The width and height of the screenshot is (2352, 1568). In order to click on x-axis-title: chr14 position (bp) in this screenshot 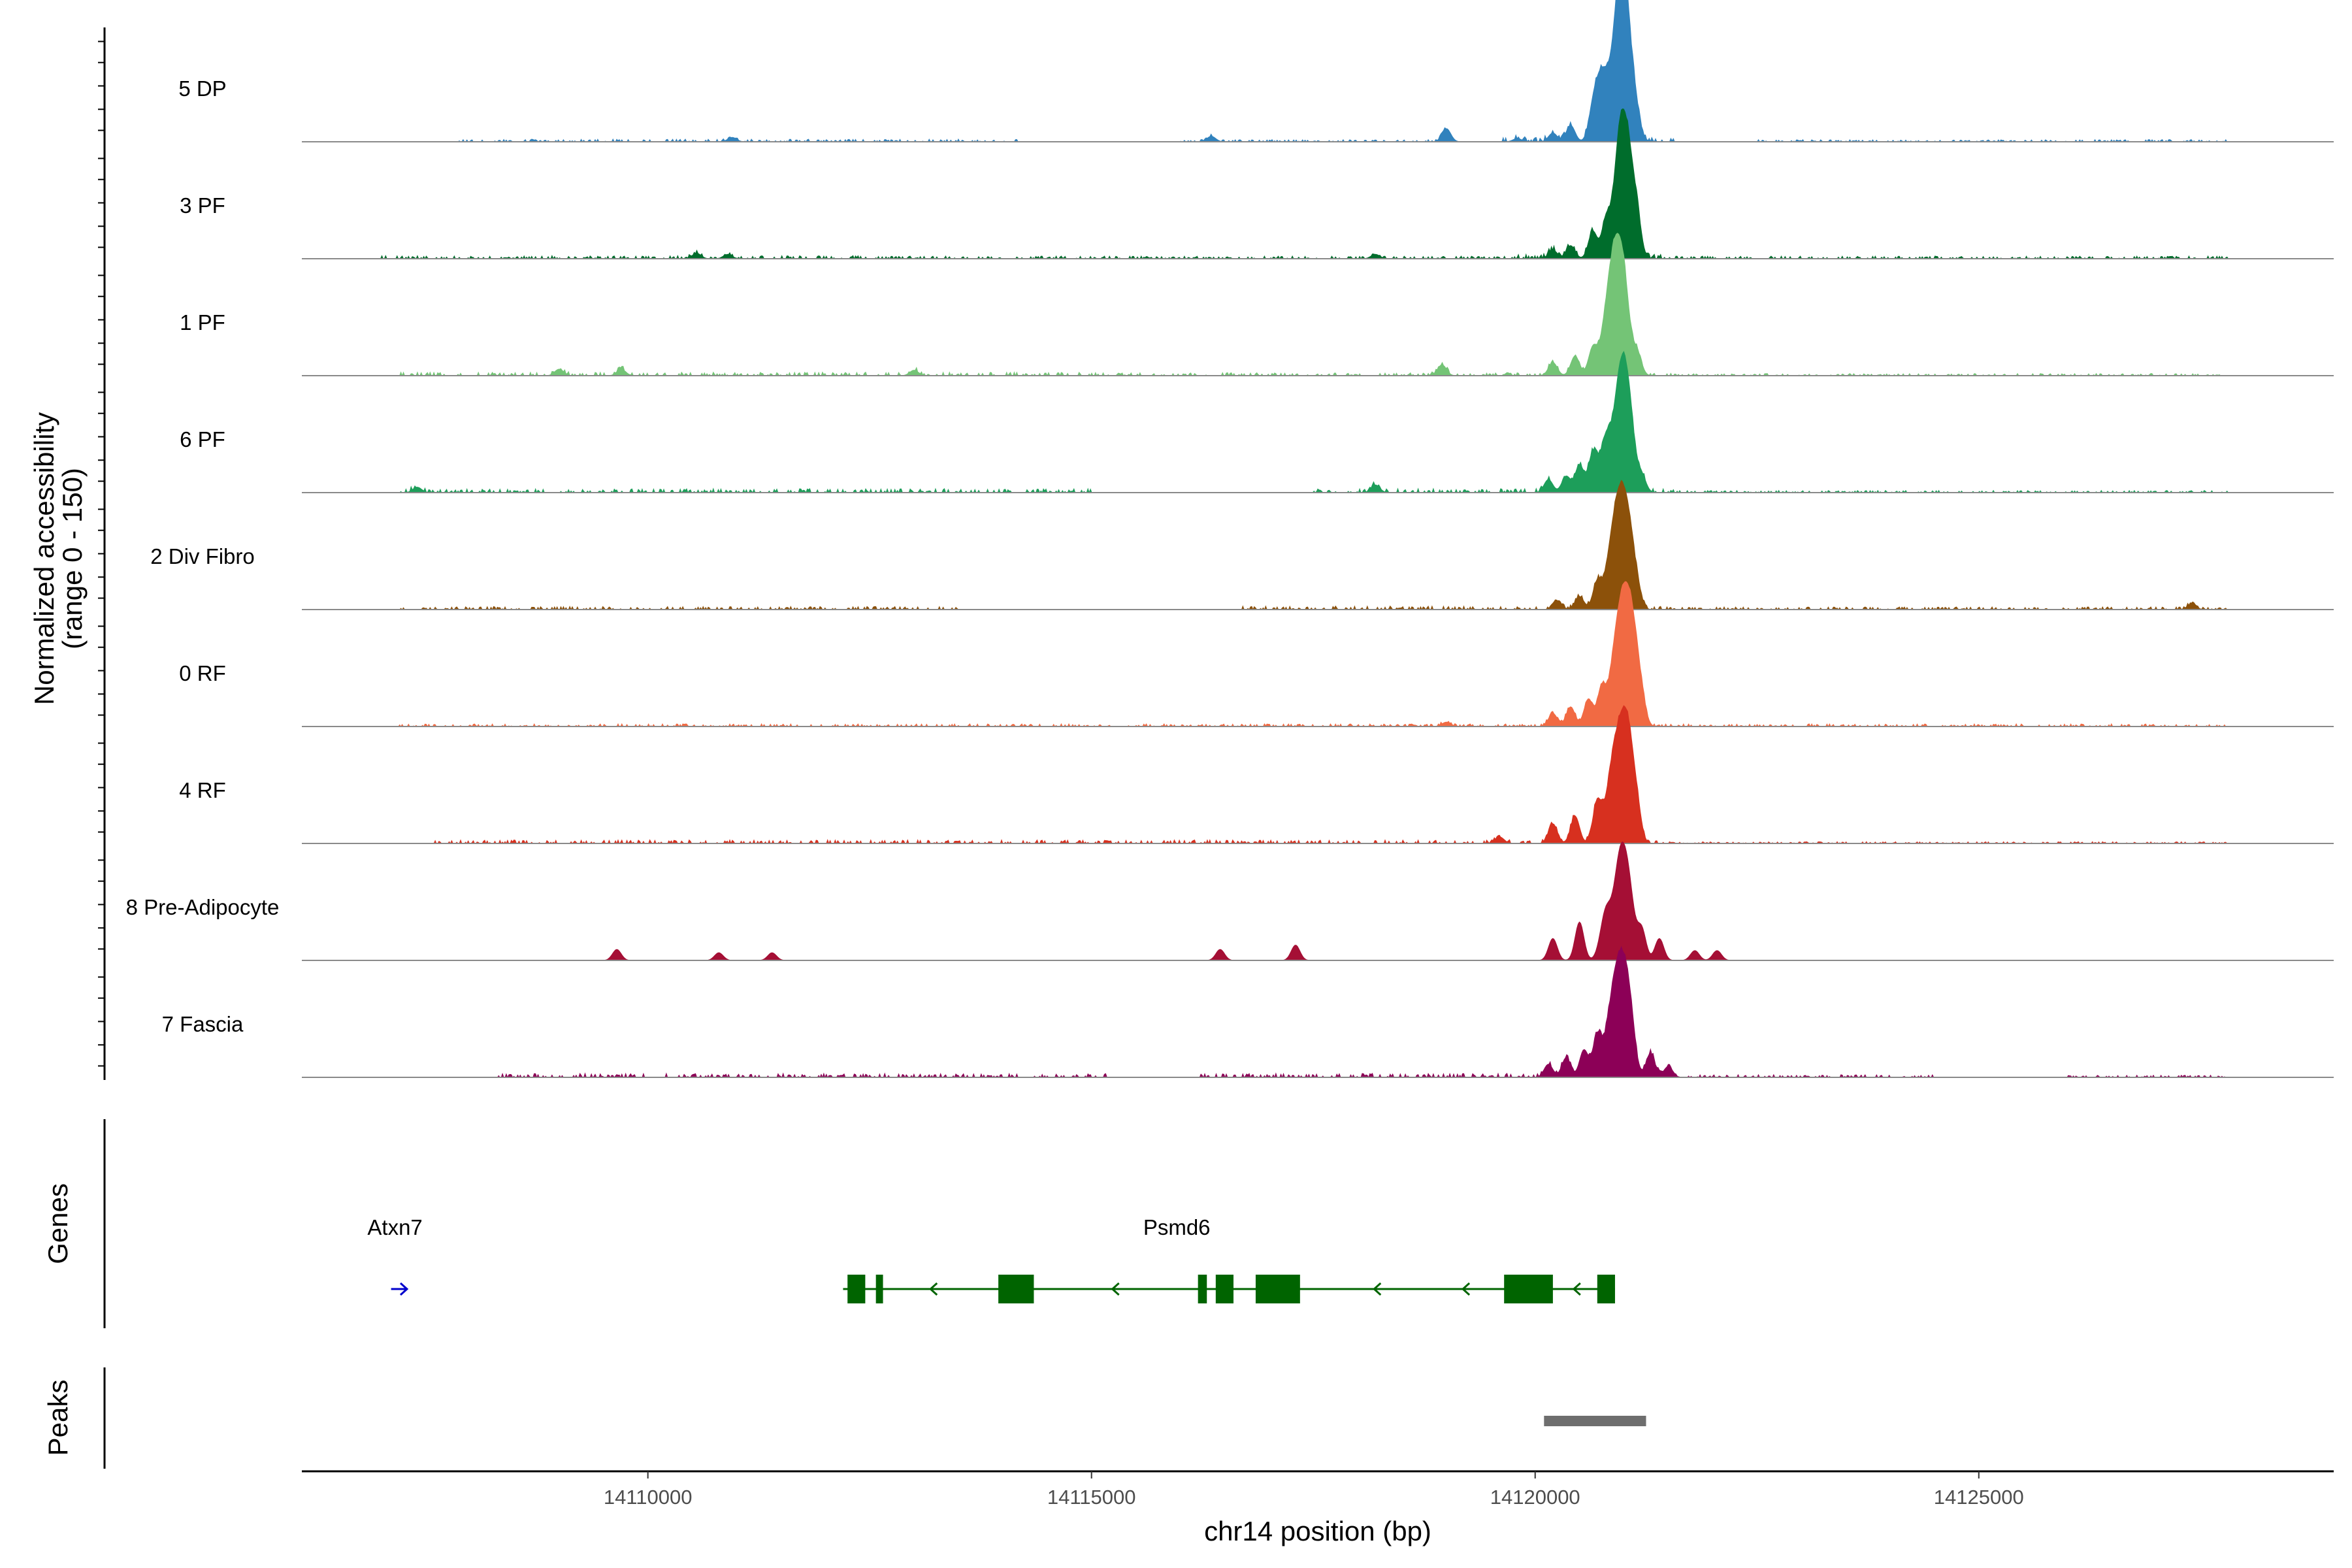, I will do `click(1317, 1531)`.